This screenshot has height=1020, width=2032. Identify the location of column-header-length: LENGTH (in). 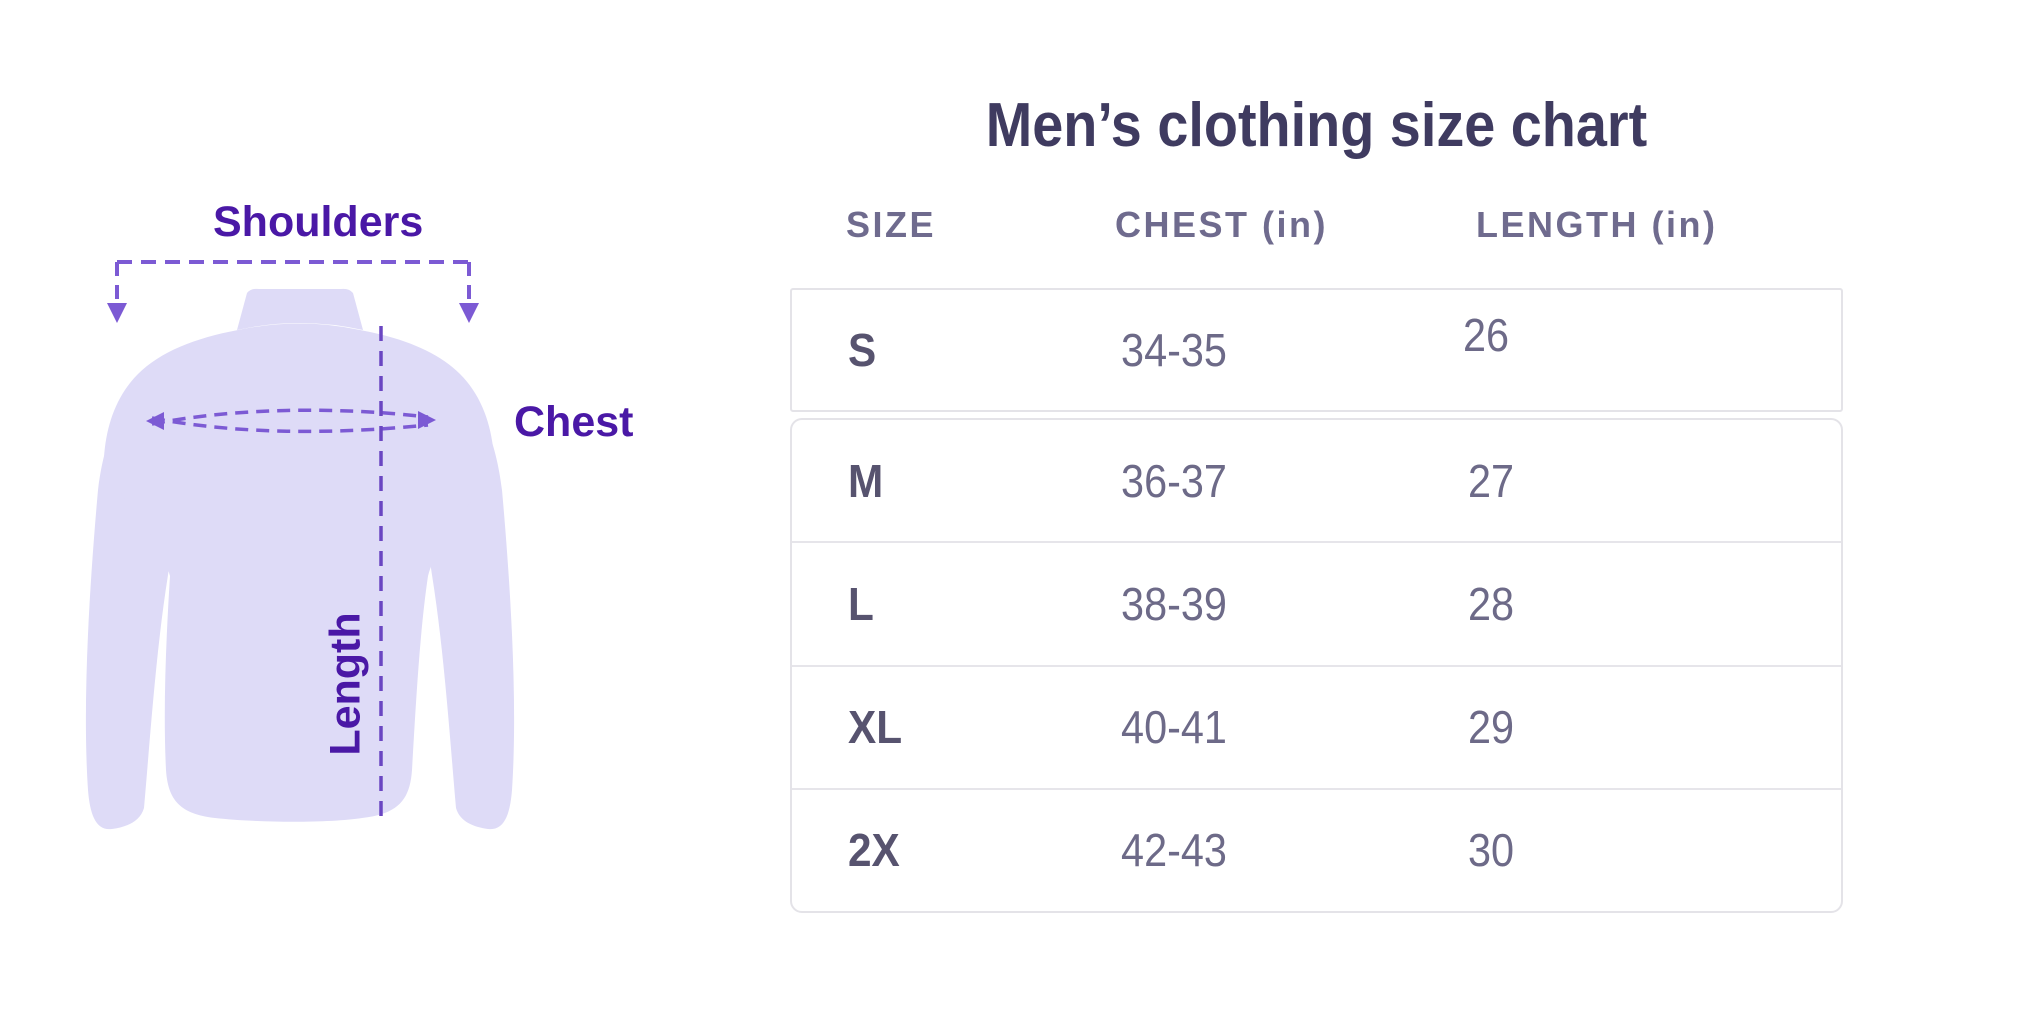
(1597, 224).